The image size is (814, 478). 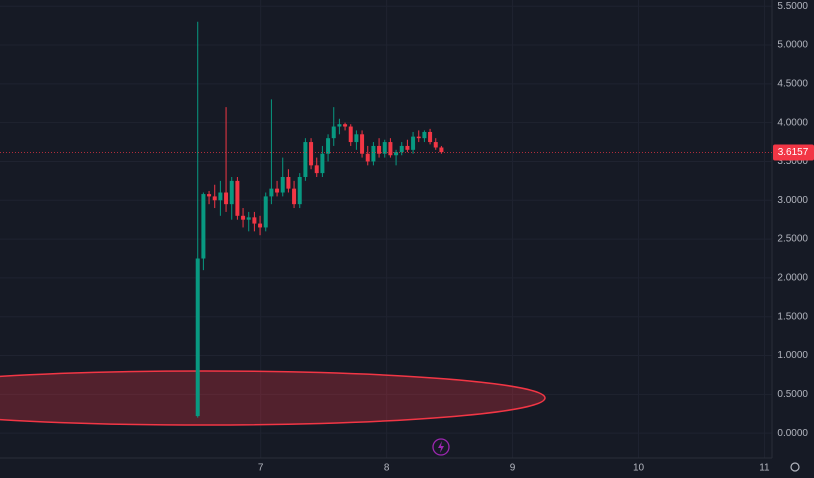 What do you see at coordinates (792, 316) in the screenshot?
I see `y-tick-label: 1.5000` at bounding box center [792, 316].